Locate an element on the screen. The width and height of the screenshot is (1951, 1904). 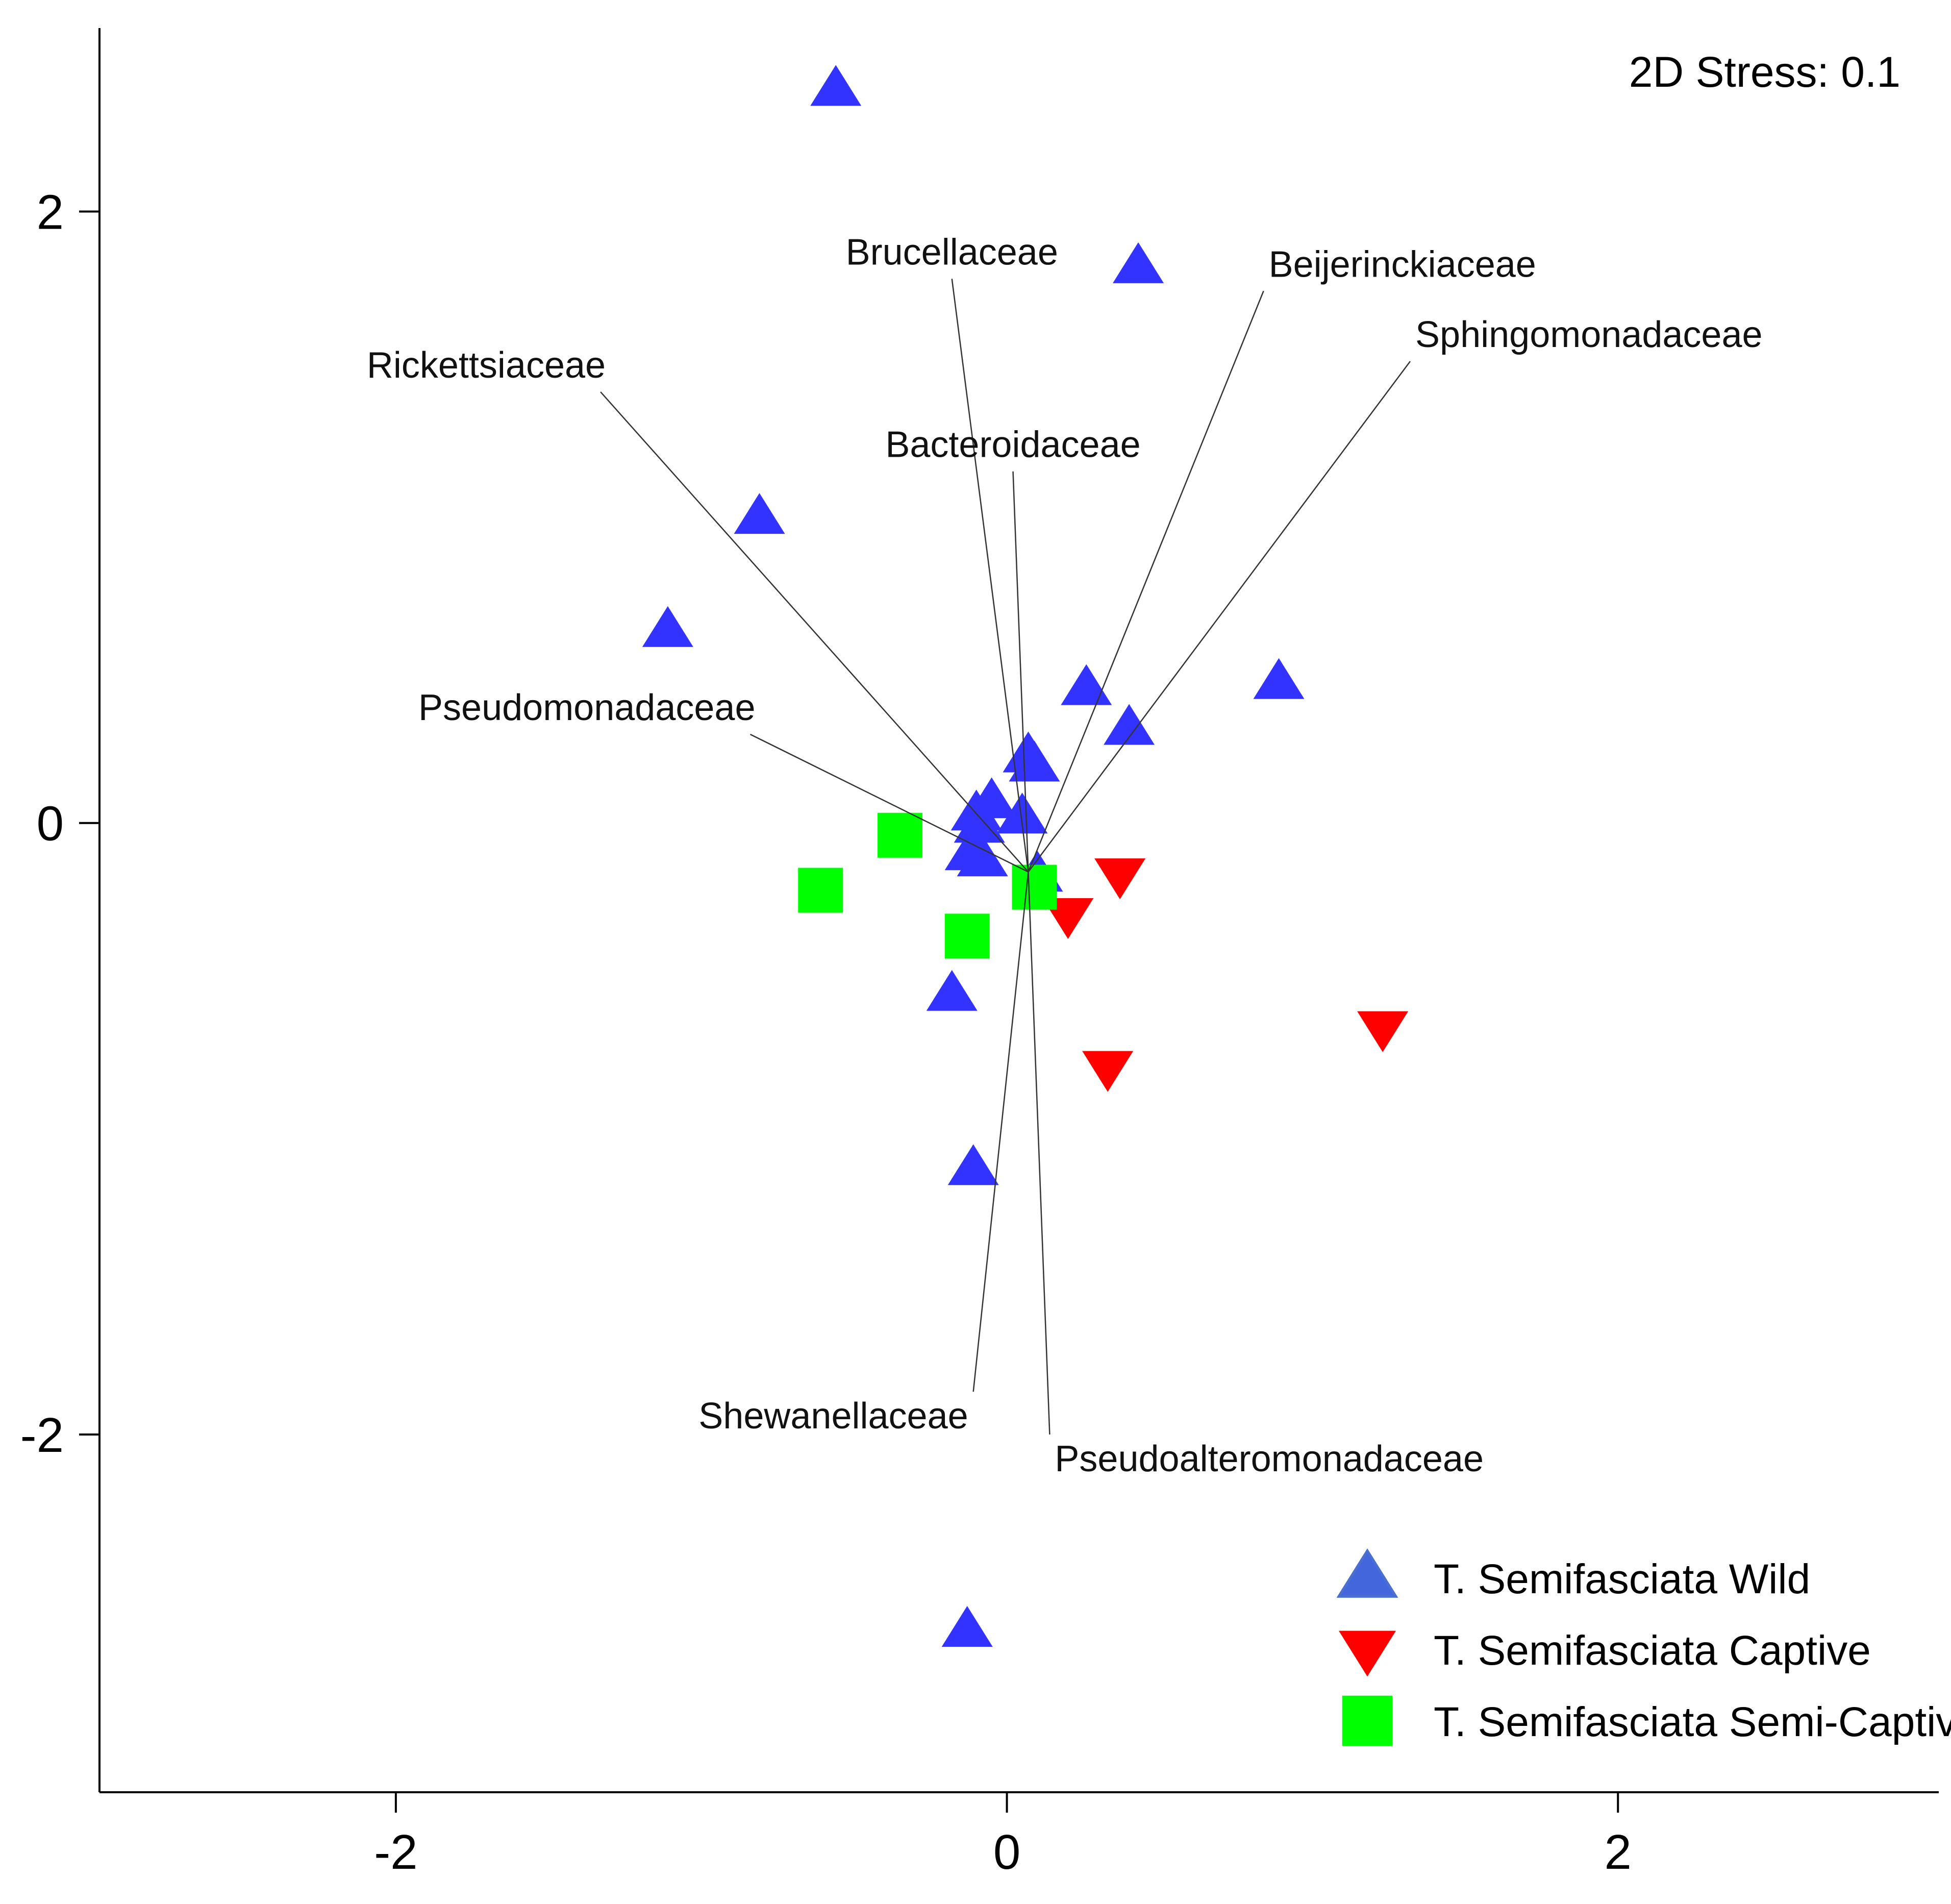
legend-label: T. Semifasciata Wild is located at coordinates (1622, 1579).